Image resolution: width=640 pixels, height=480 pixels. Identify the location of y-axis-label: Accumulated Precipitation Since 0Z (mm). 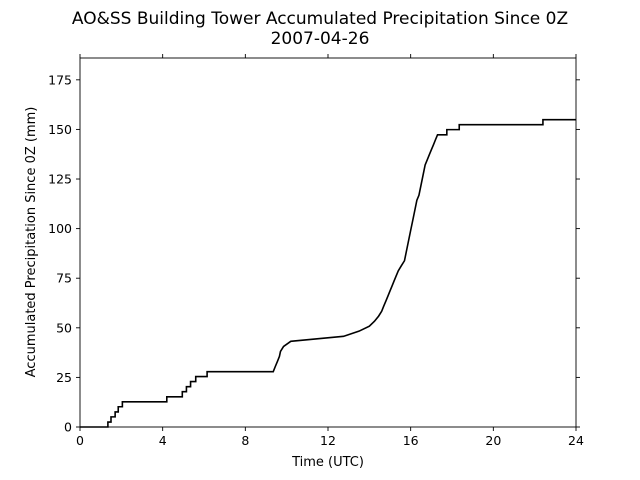
(31, 242).